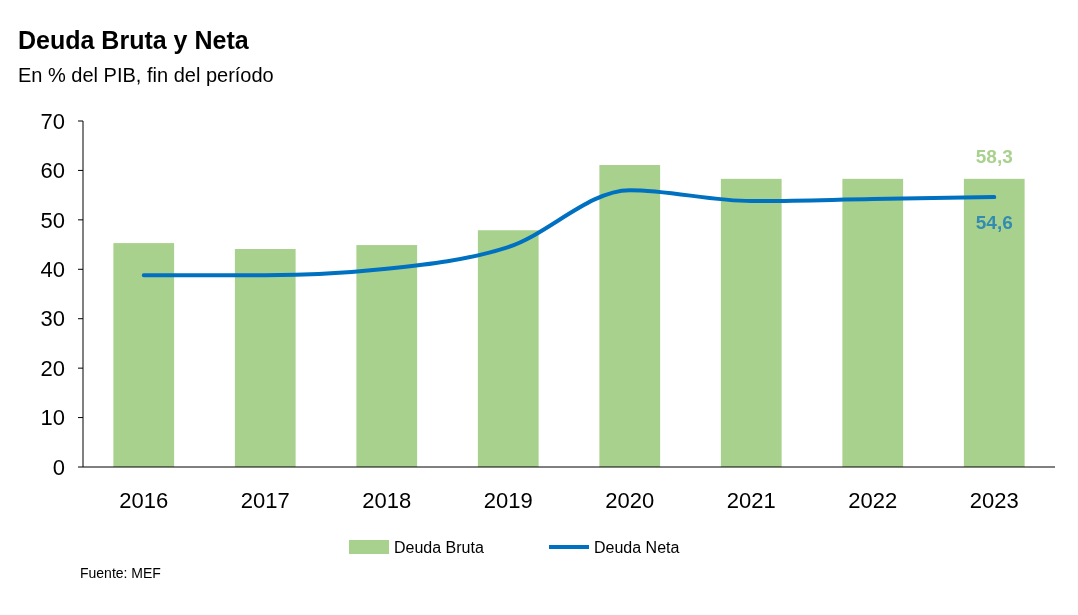  I want to click on y-tick-label: 60, so click(52, 171).